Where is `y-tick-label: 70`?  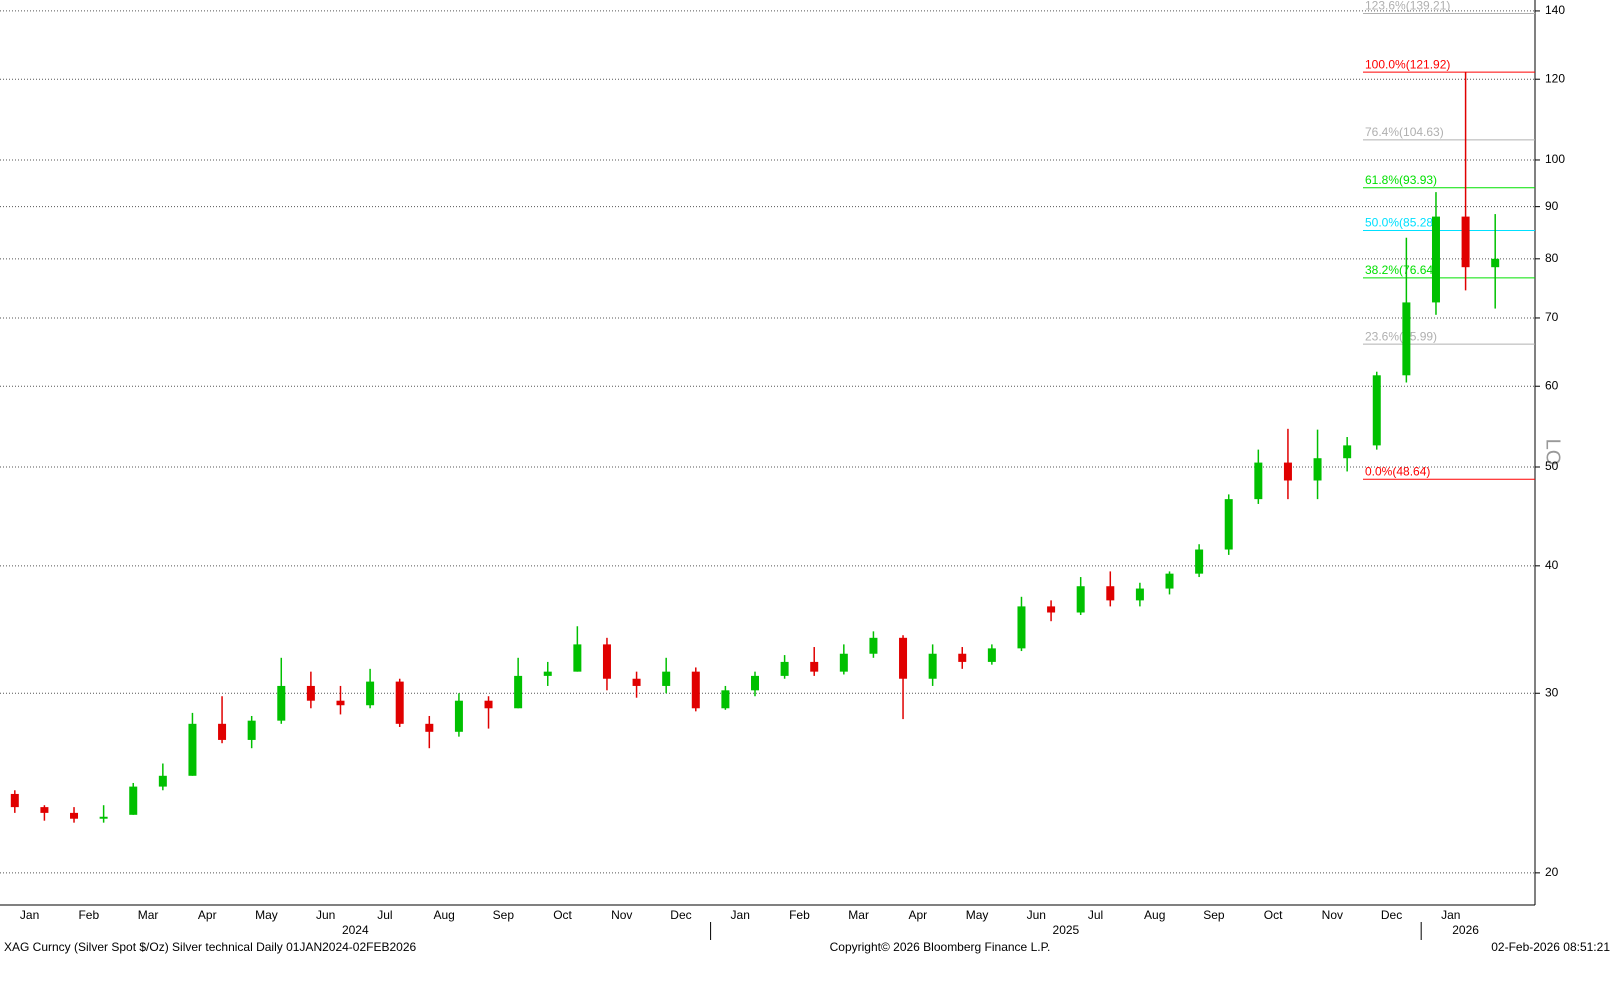 y-tick-label: 70 is located at coordinates (1552, 317).